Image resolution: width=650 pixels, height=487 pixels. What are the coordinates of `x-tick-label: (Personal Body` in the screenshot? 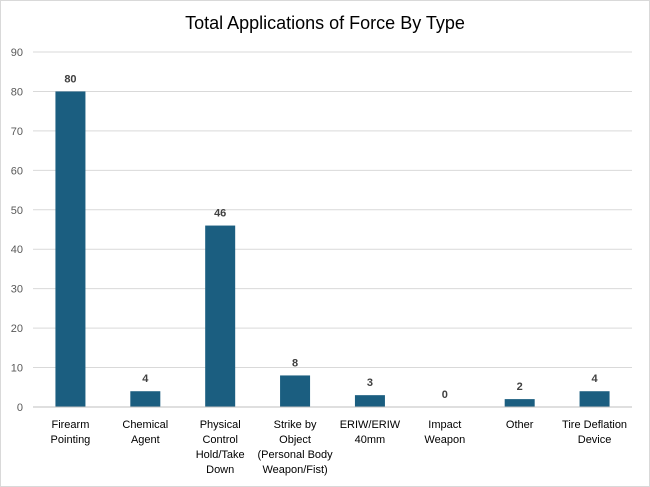 It's located at (295, 455).